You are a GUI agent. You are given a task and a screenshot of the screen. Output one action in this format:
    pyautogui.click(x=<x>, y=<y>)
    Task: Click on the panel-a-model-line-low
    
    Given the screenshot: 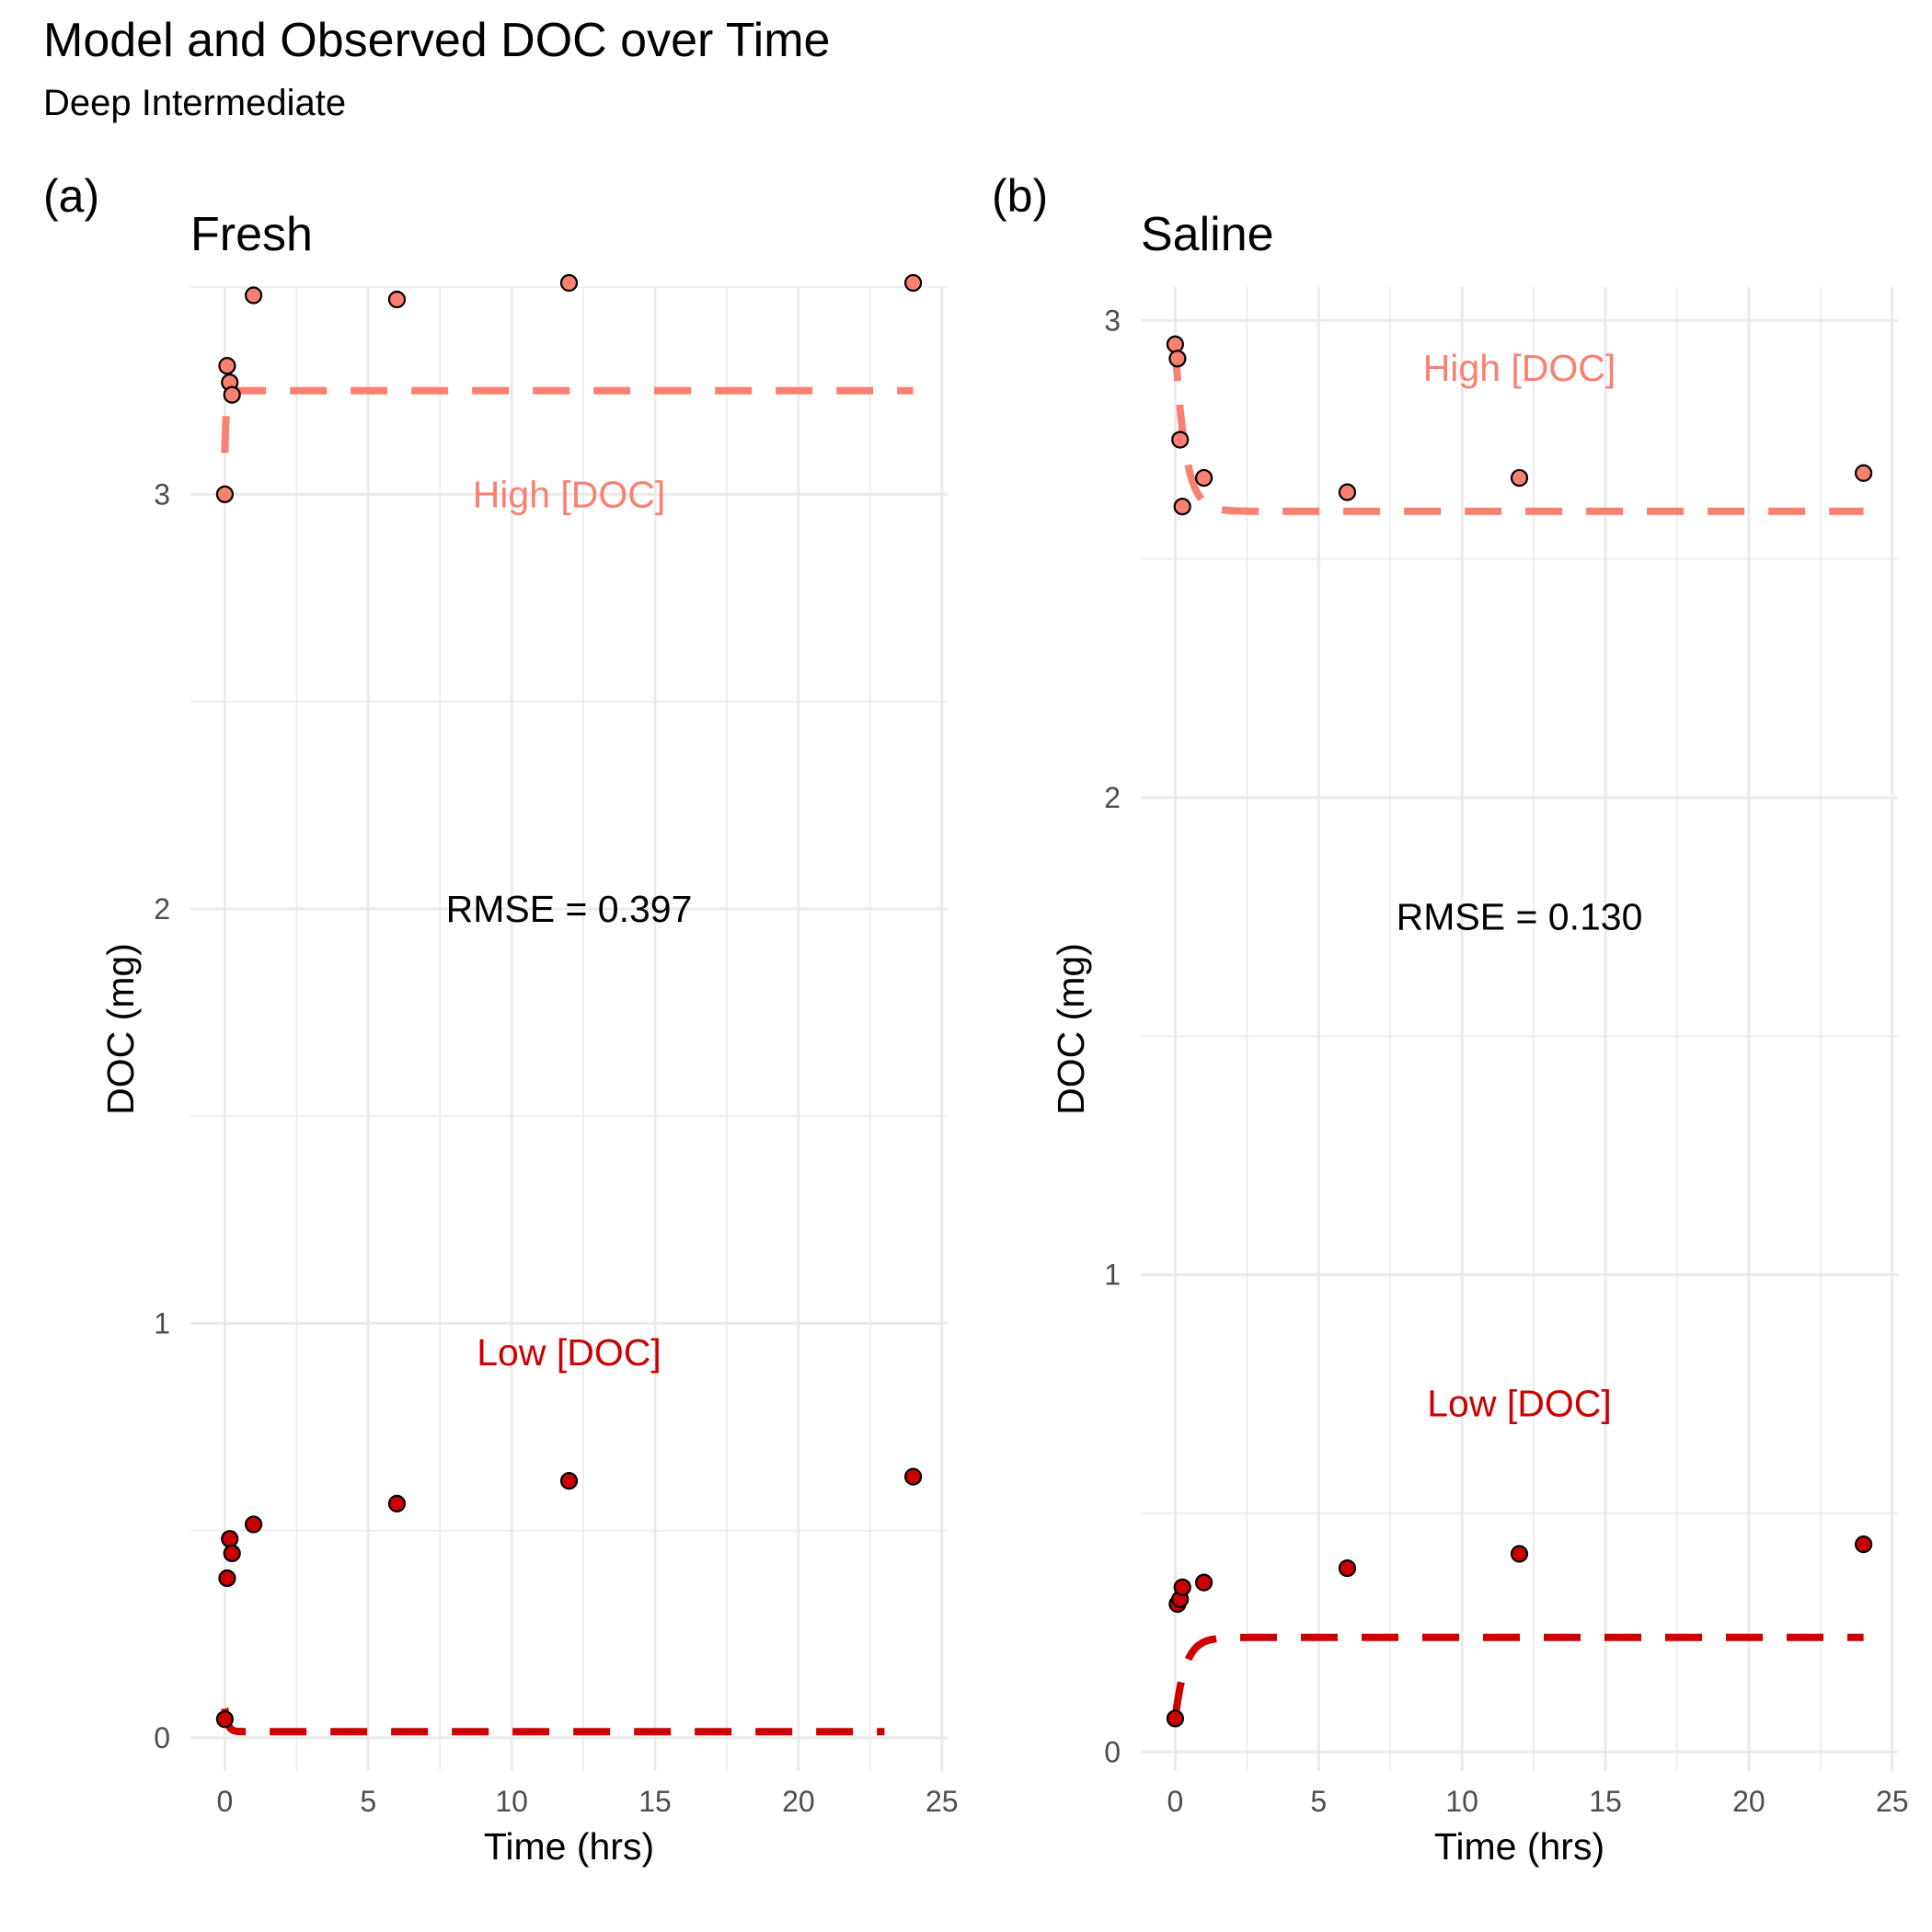 What is the action you would take?
    pyautogui.click(x=553, y=1721)
    